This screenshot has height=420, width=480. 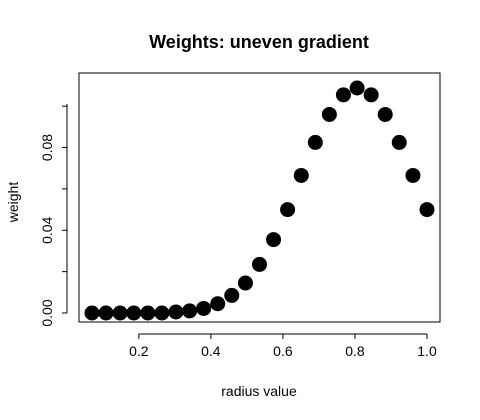 I want to click on x-axis-label: radius value, so click(x=259, y=391).